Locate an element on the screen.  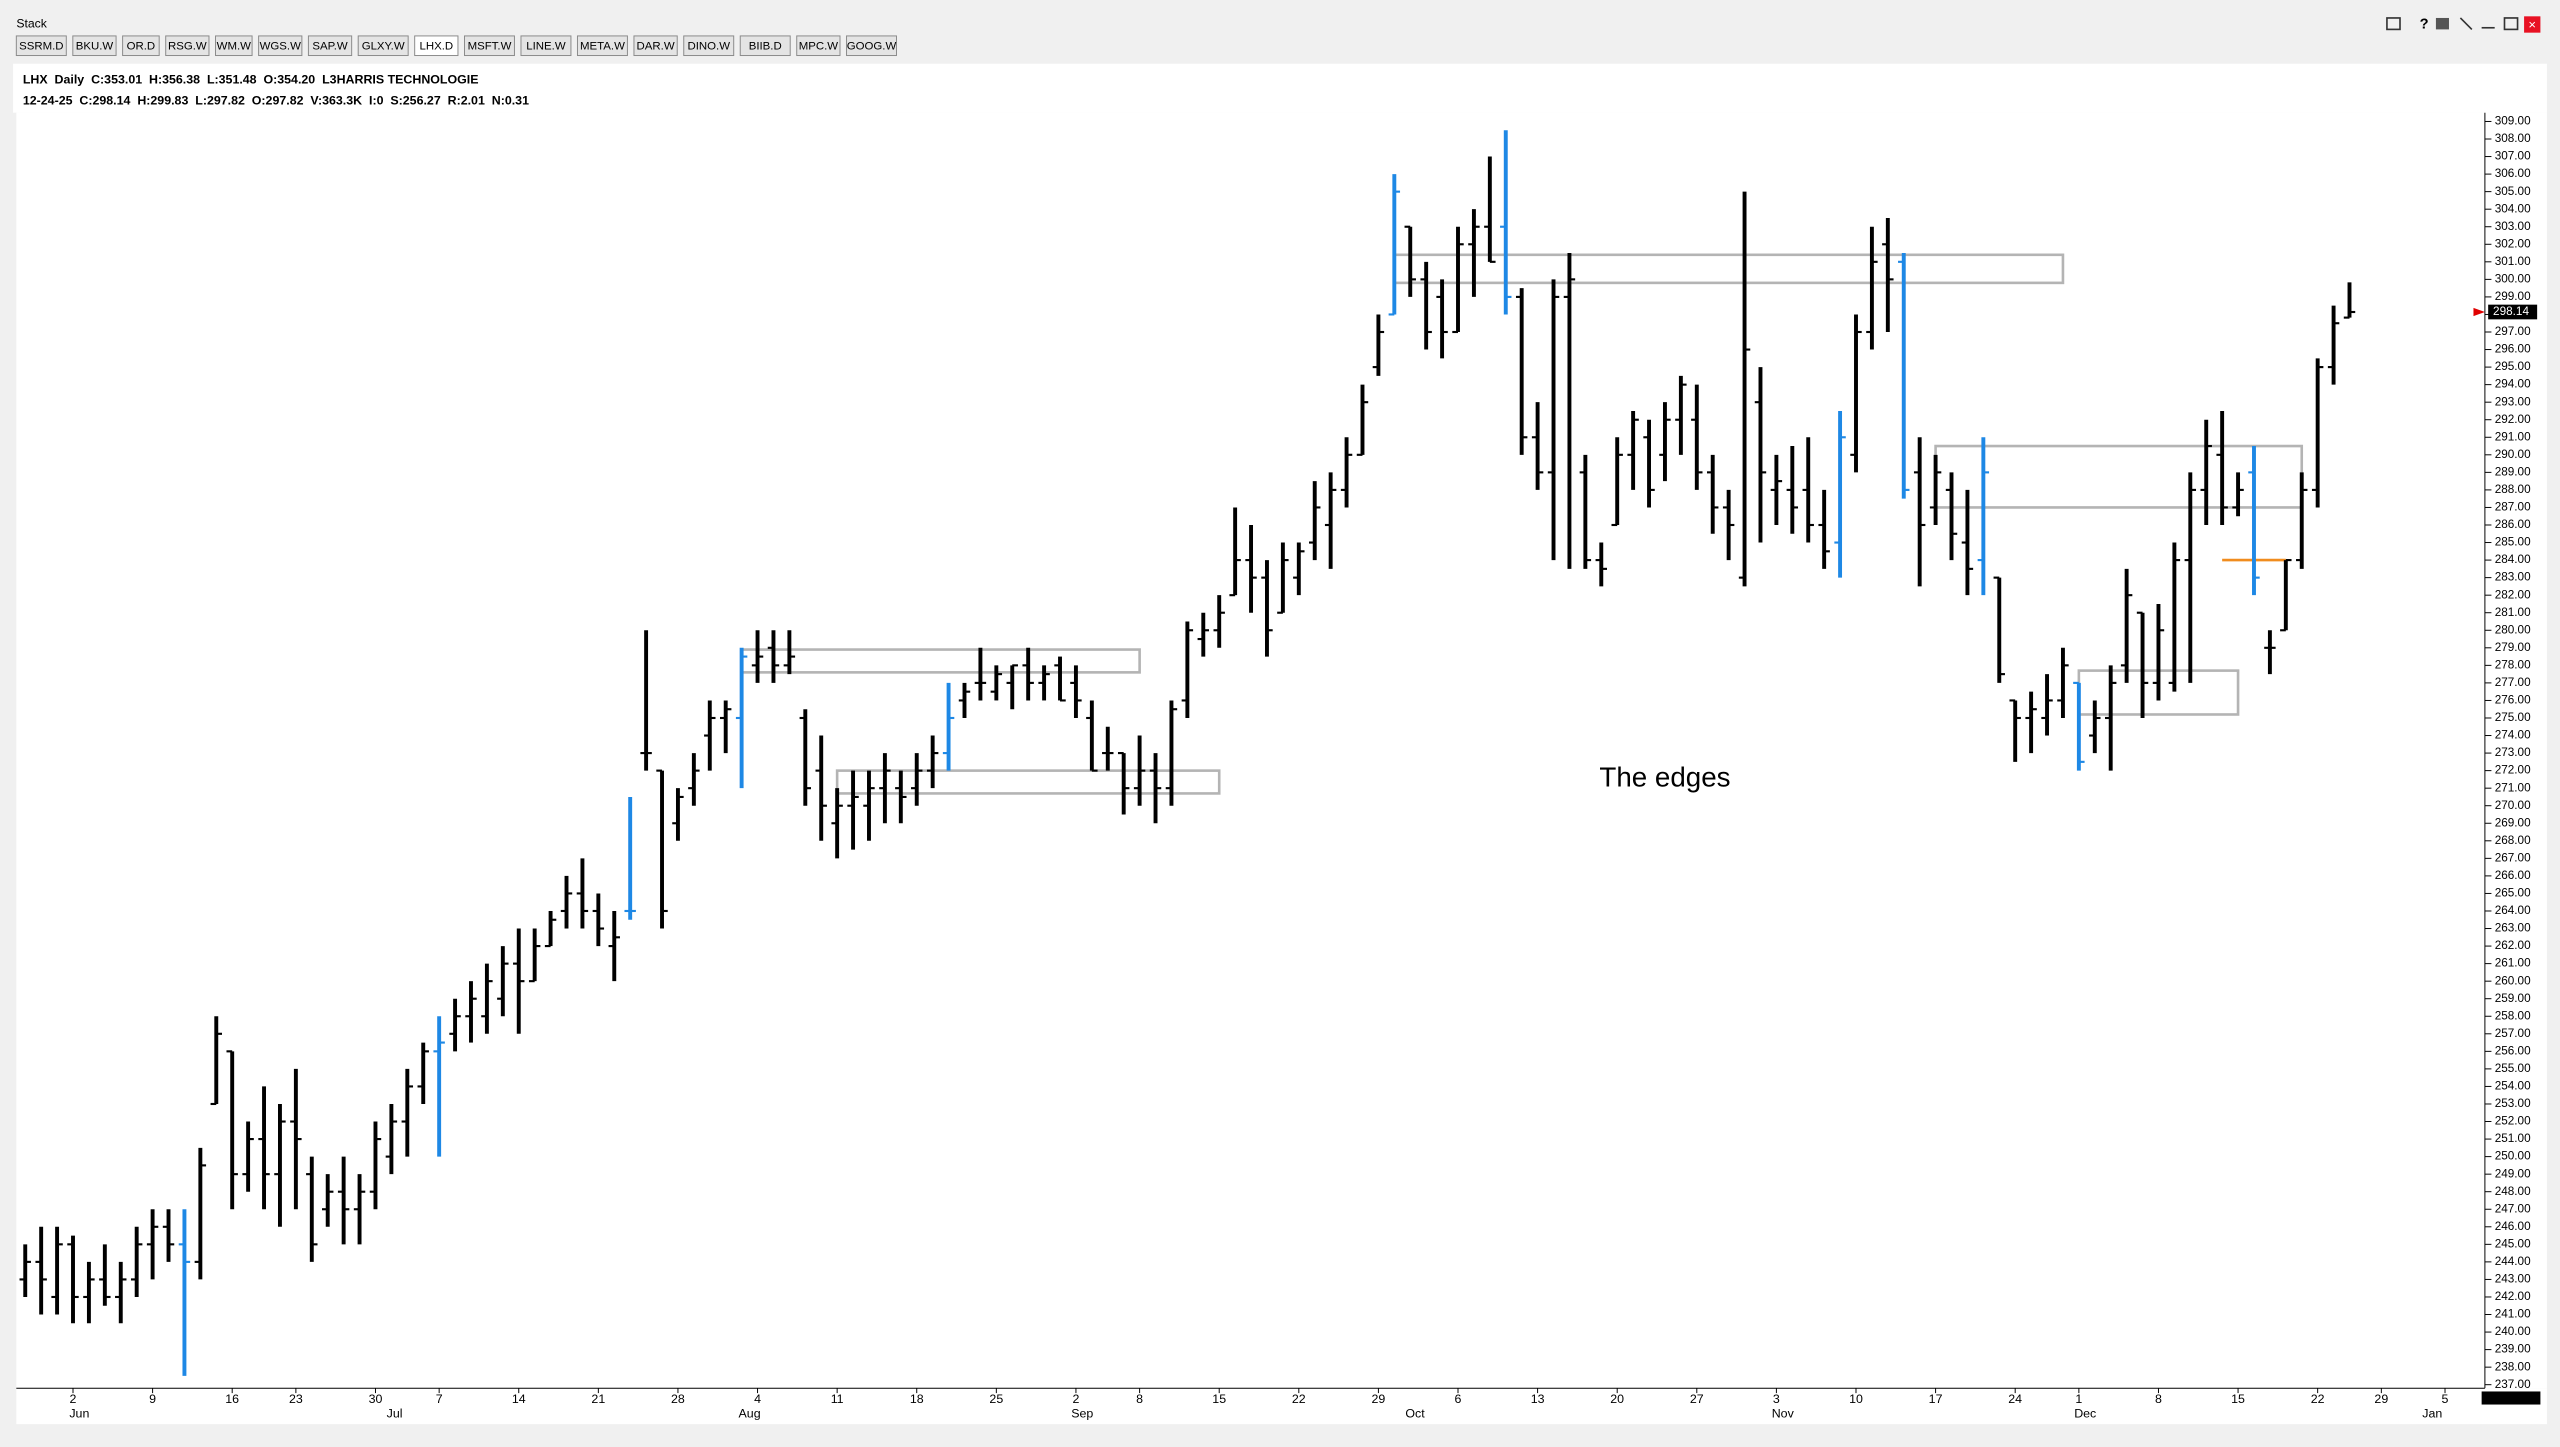
y-tick-label: 286.00 is located at coordinates (2513, 524).